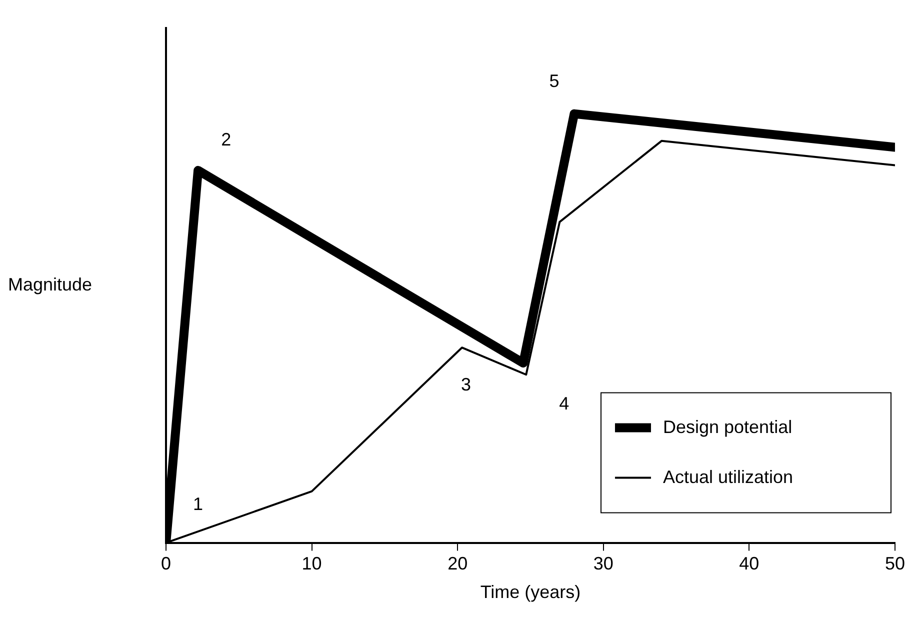 Image resolution: width=915 pixels, height=617 pixels. I want to click on annotation: 1, so click(198, 504).